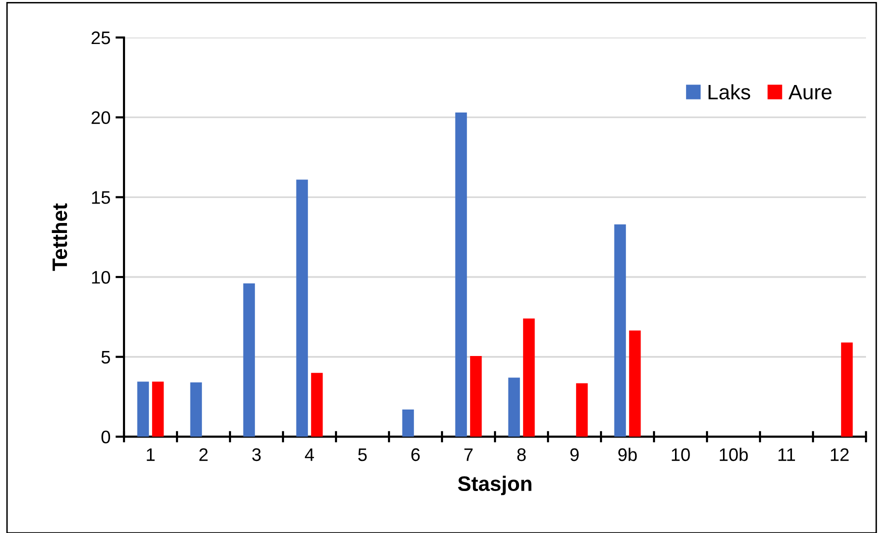 The width and height of the screenshot is (878, 533). What do you see at coordinates (415, 455) in the screenshot?
I see `x-tick-label: 6` at bounding box center [415, 455].